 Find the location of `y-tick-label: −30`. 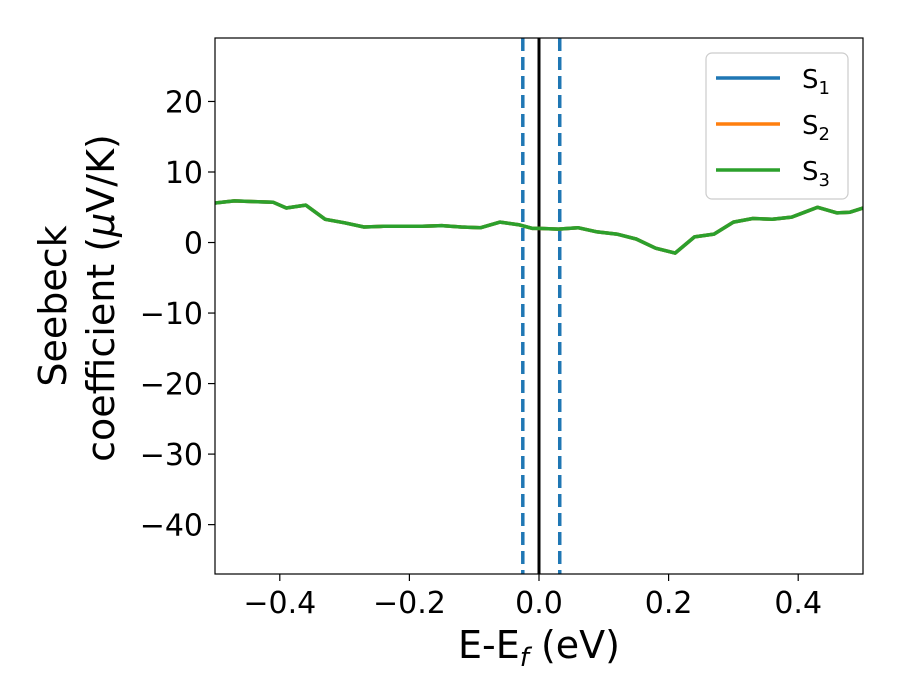

y-tick-label: −30 is located at coordinates (171, 455).